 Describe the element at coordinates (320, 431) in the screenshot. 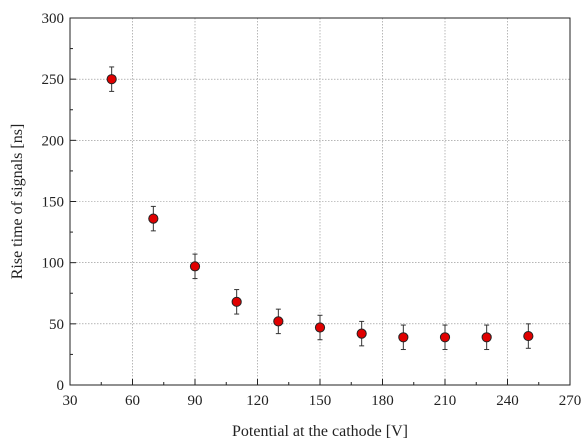

I see `x-axis-label: Potential at the cathode [V]` at that location.